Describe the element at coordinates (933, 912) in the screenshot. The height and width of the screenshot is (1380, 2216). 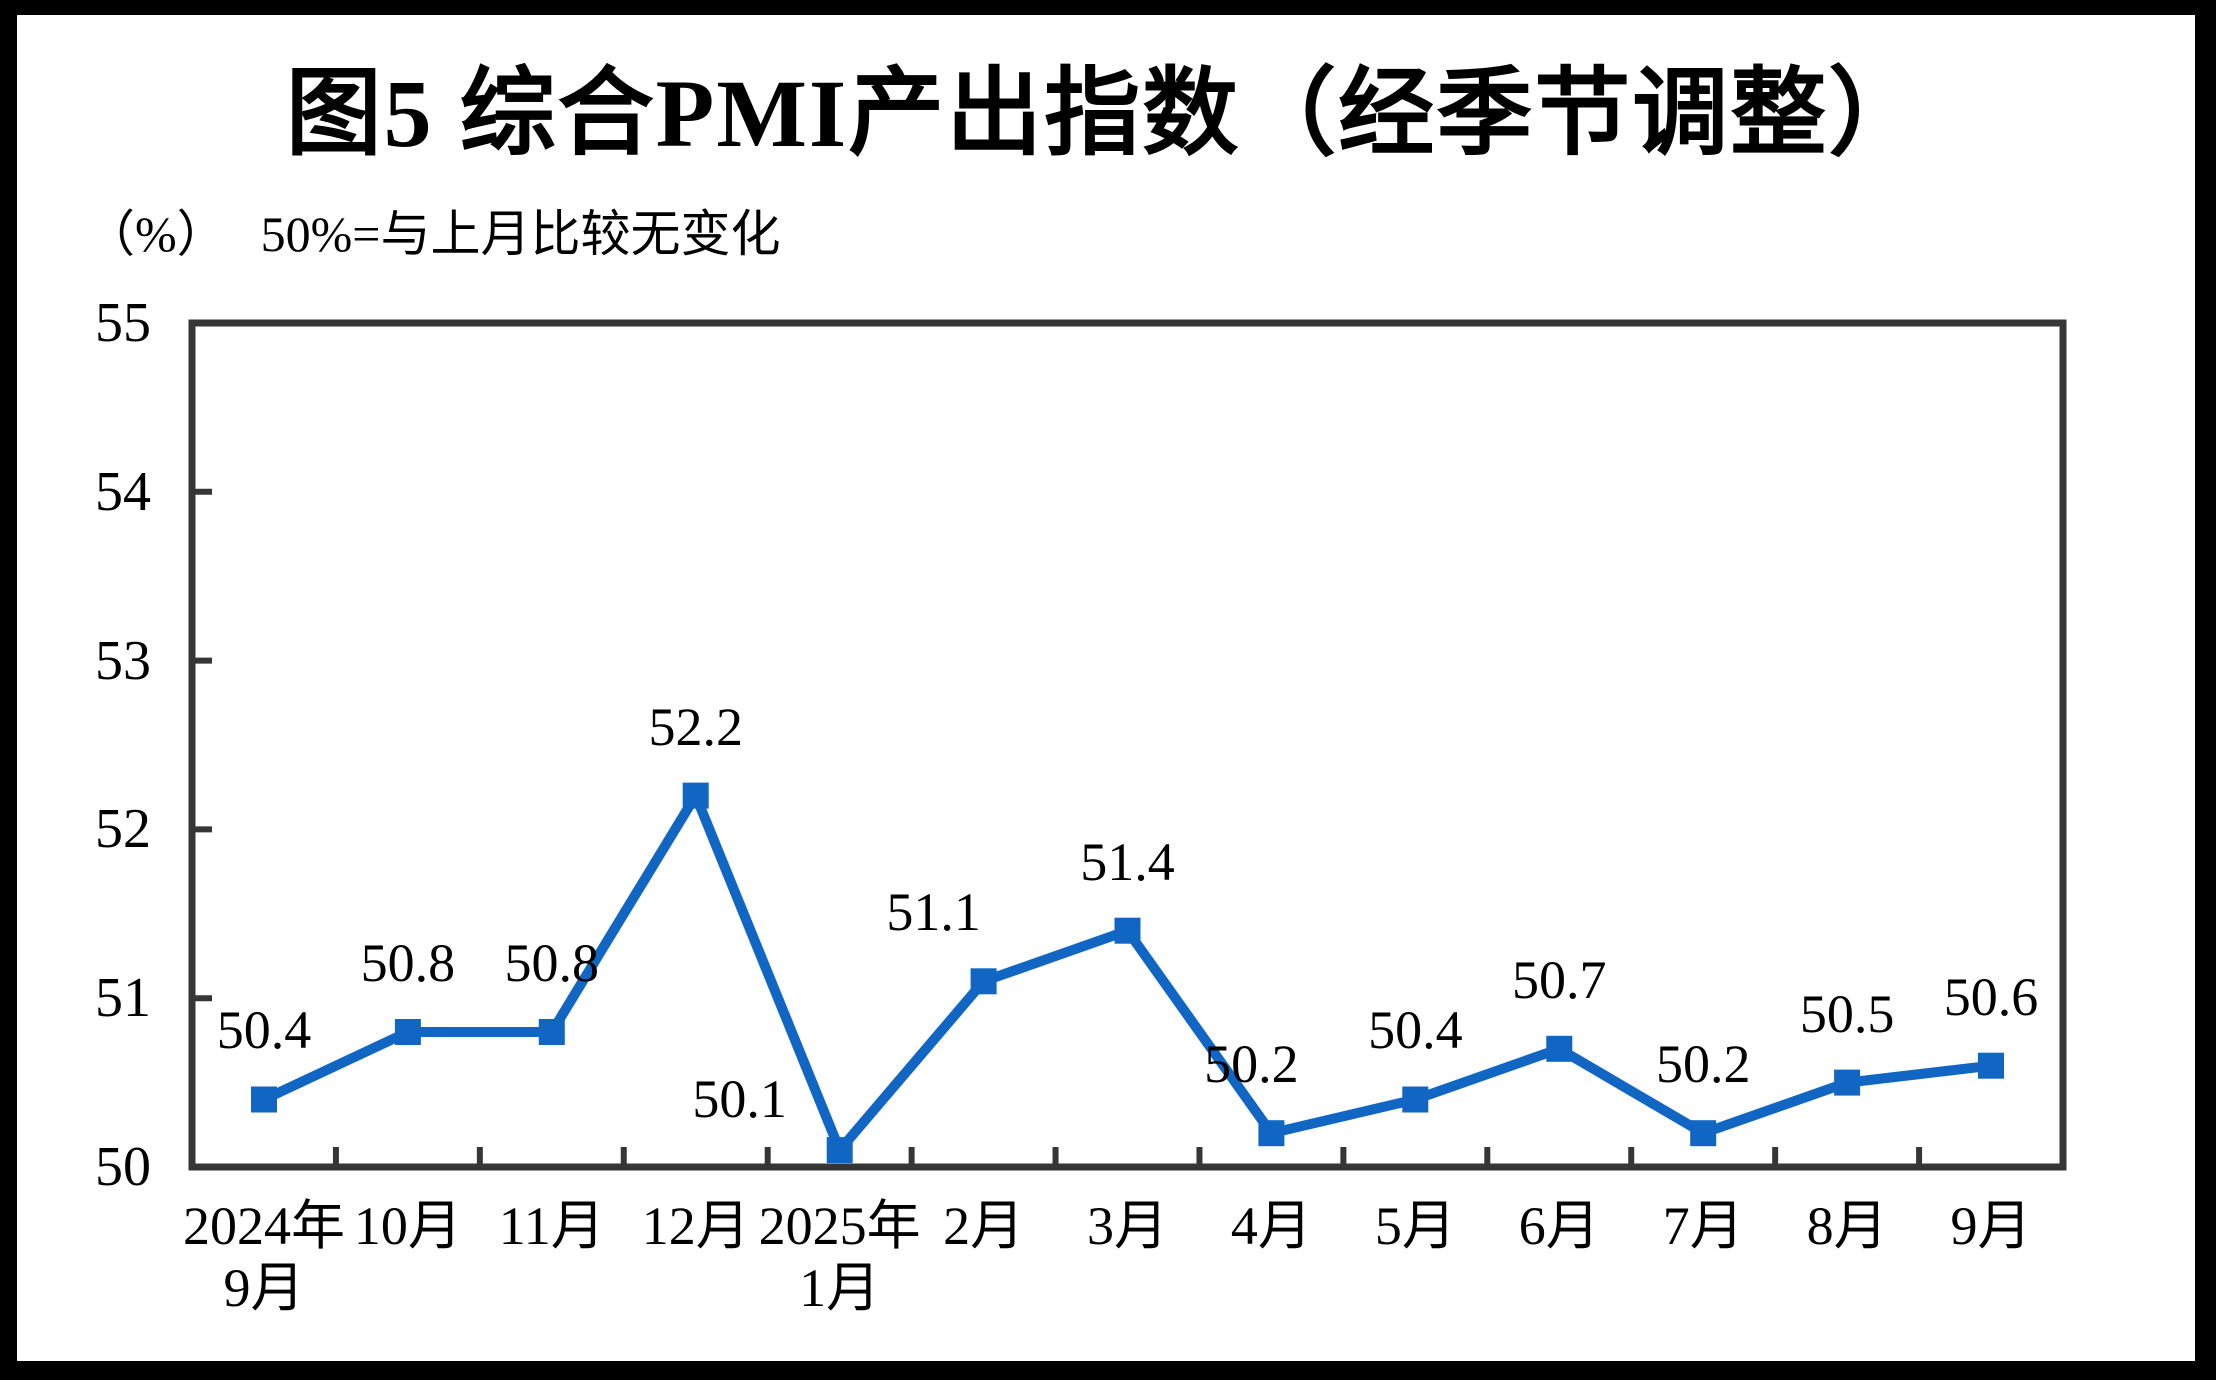
I see `data-point-label: 51.1` at that location.